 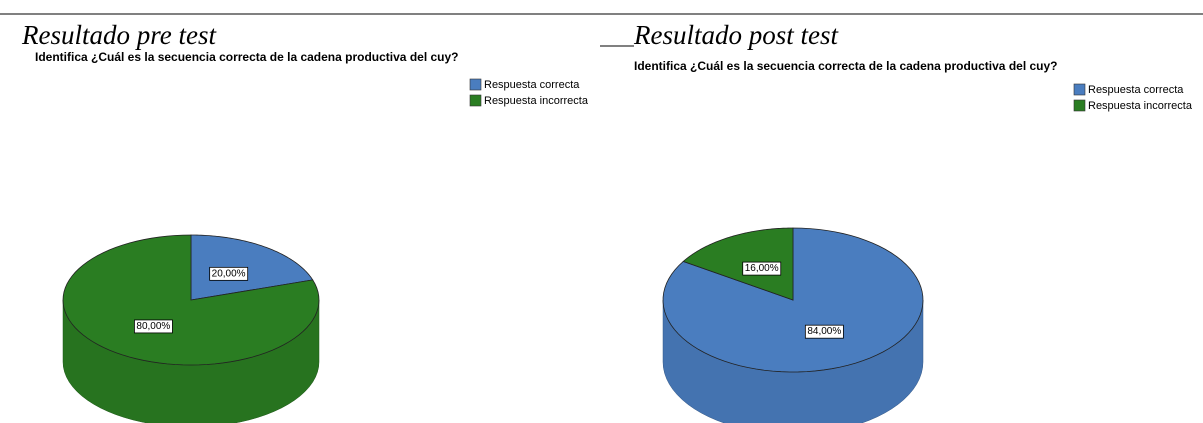 I want to click on data-label: 80,00%, so click(x=153, y=326).